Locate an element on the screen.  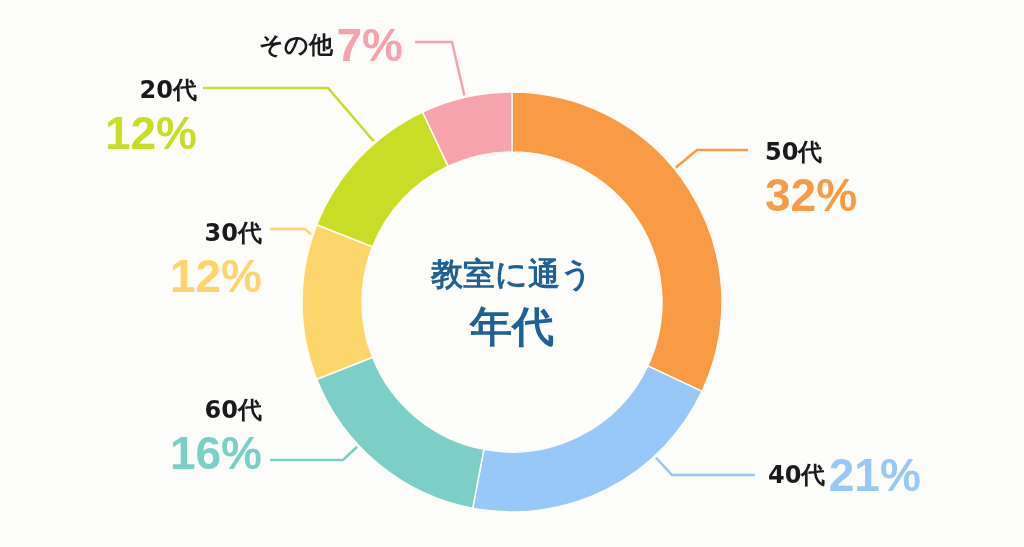
slice-label: 20代 is located at coordinates (168, 90).